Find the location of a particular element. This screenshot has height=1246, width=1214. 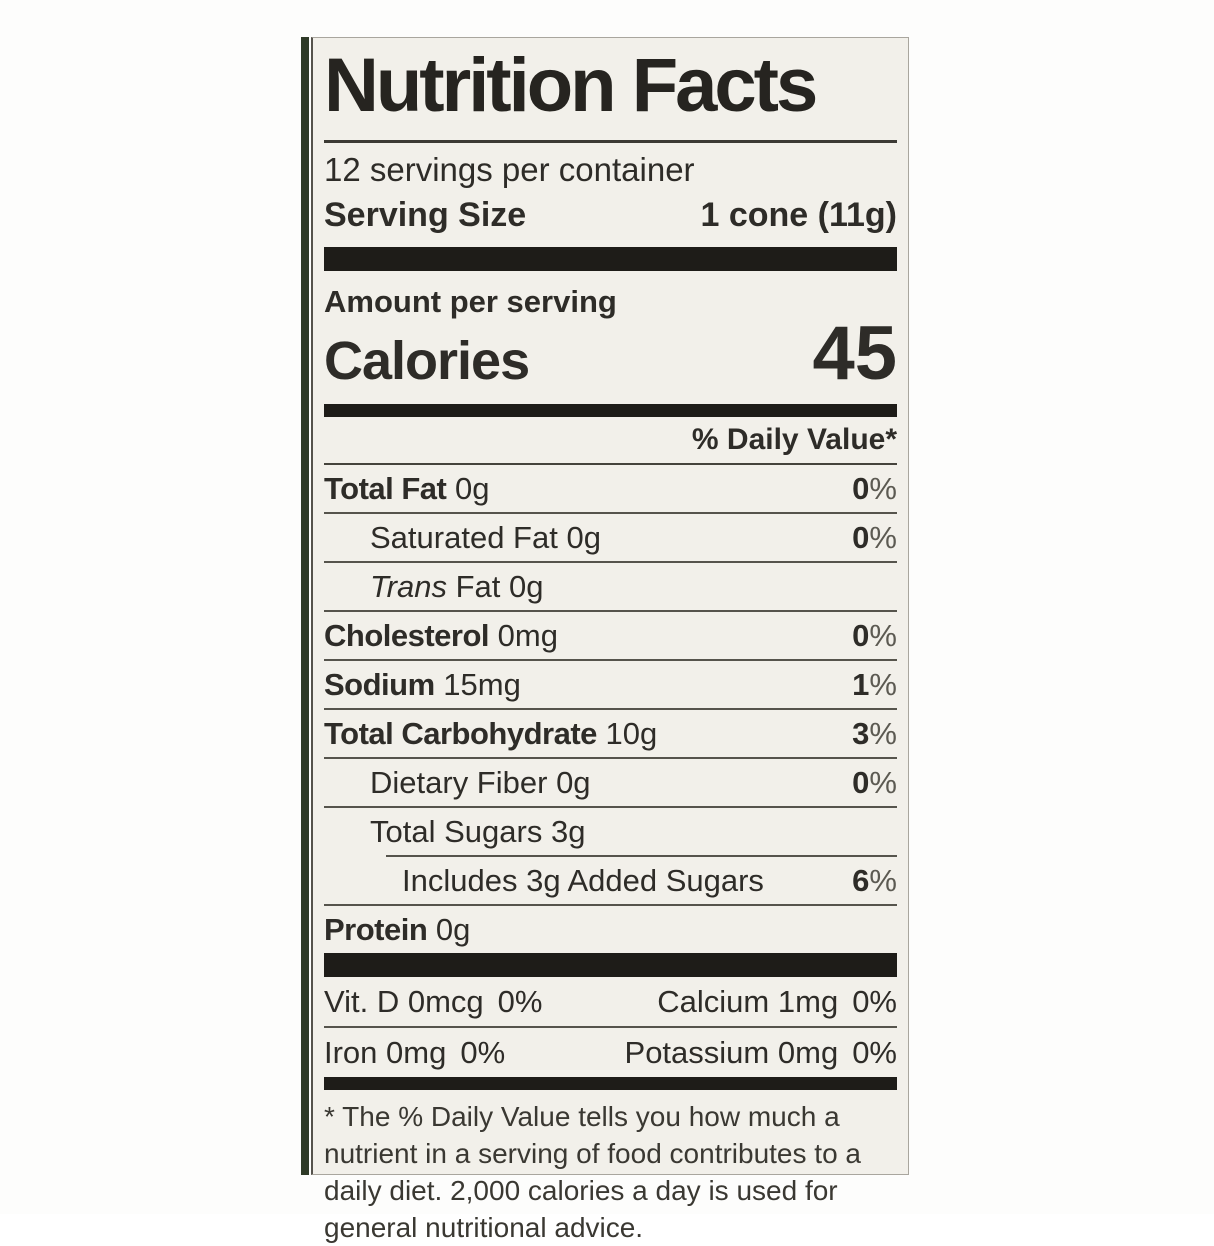

nutrient-name: Sodium 15mg is located at coordinates (422, 684).